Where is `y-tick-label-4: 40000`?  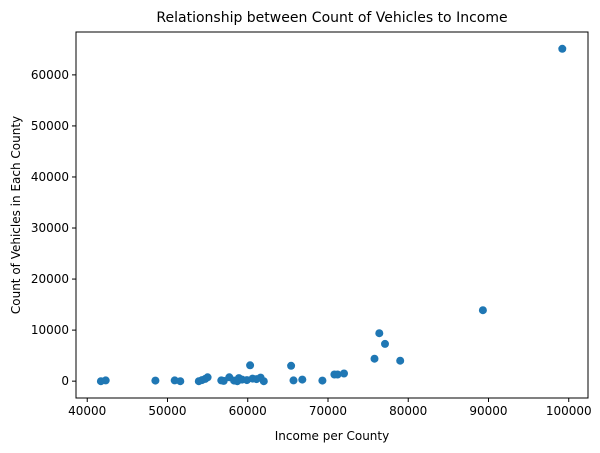
y-tick-label-4: 40000 is located at coordinates (50, 177).